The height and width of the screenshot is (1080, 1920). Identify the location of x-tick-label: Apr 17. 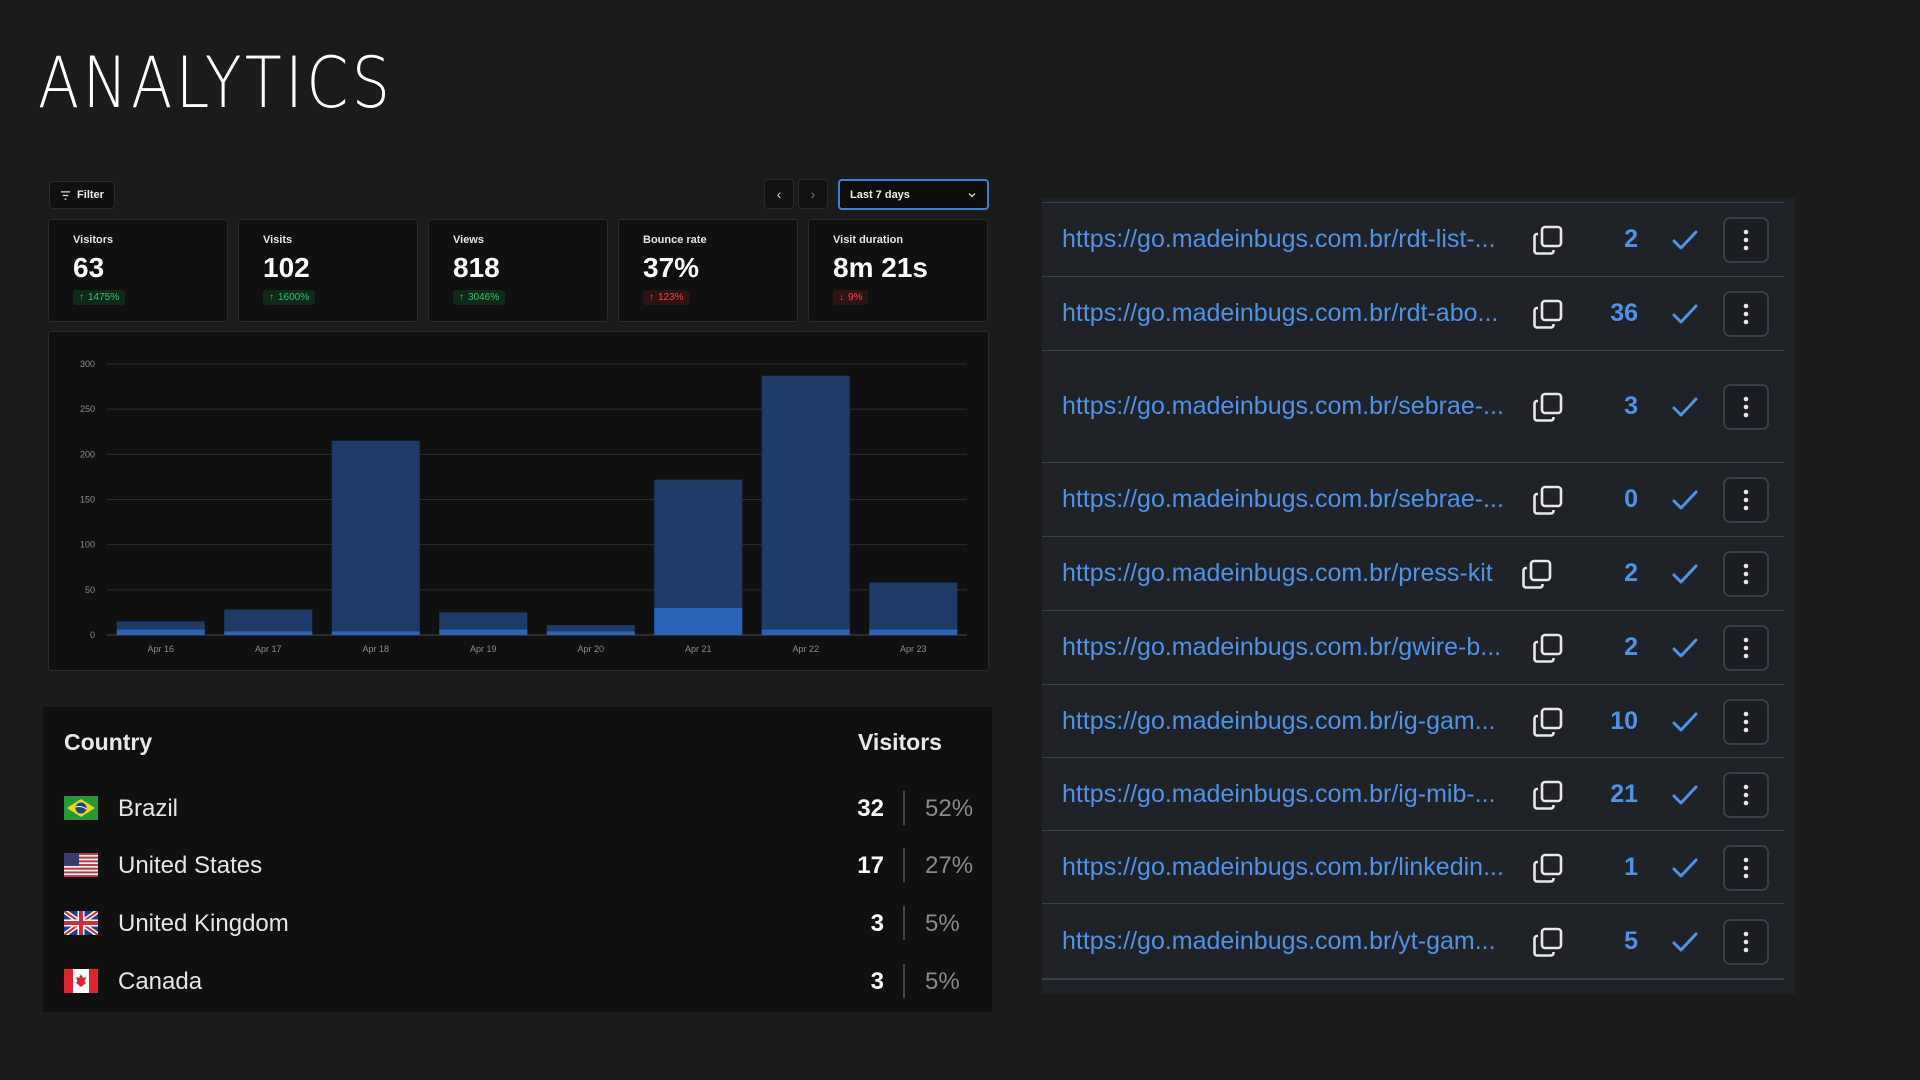
(268, 649).